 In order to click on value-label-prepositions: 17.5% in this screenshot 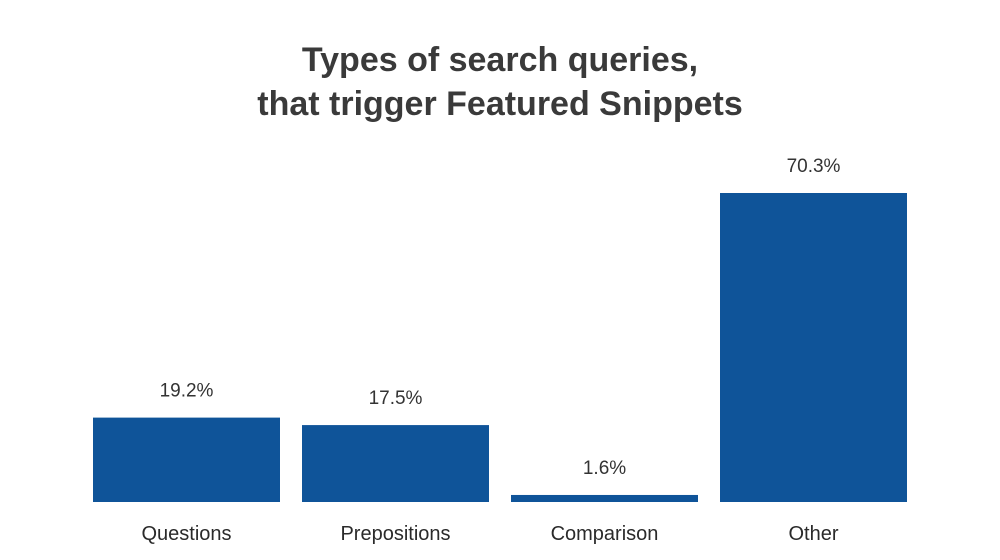, I will do `click(396, 398)`.